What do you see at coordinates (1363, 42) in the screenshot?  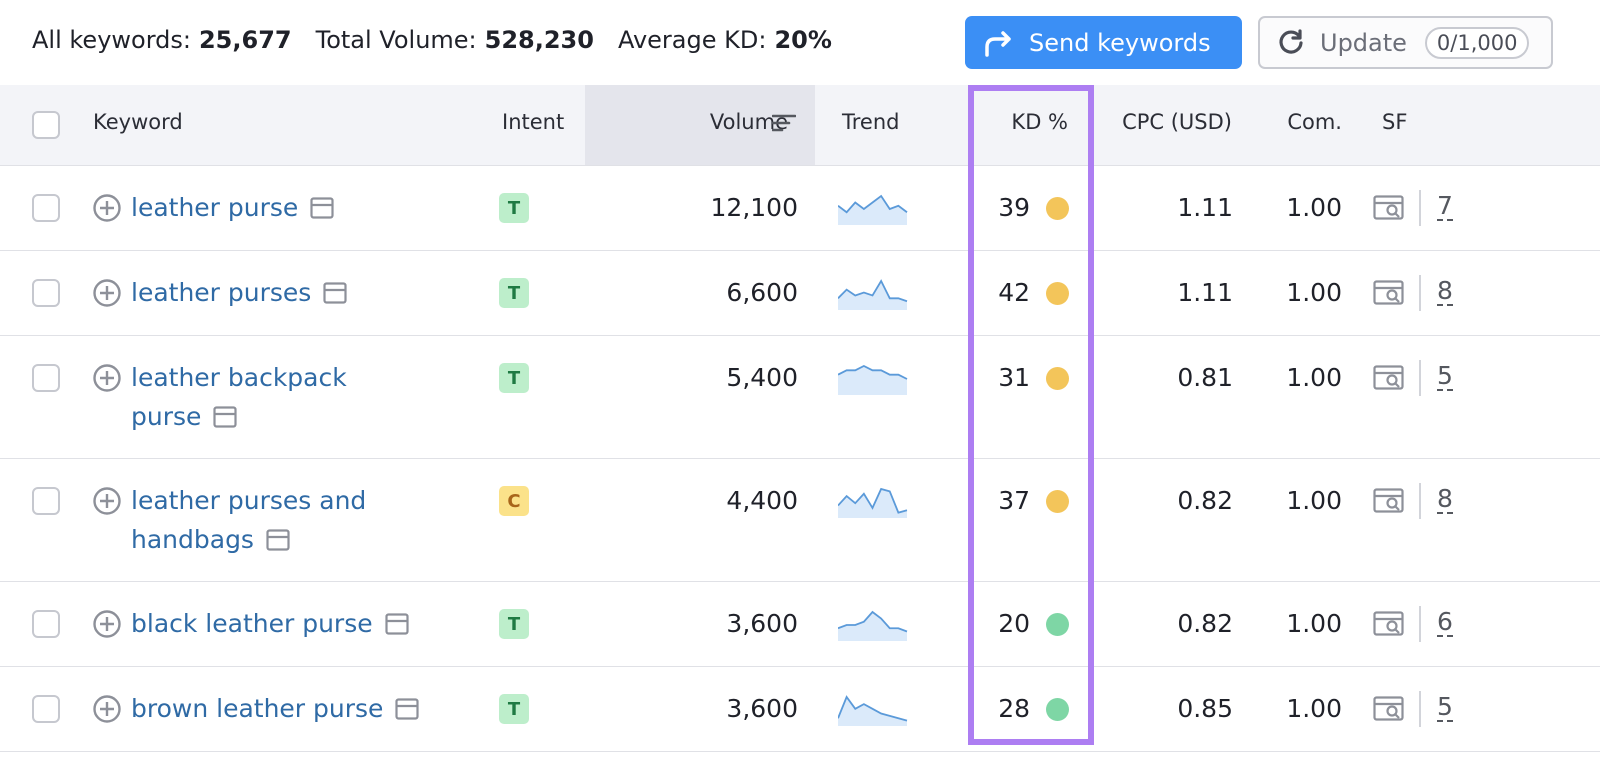 I see `update-label: Update` at bounding box center [1363, 42].